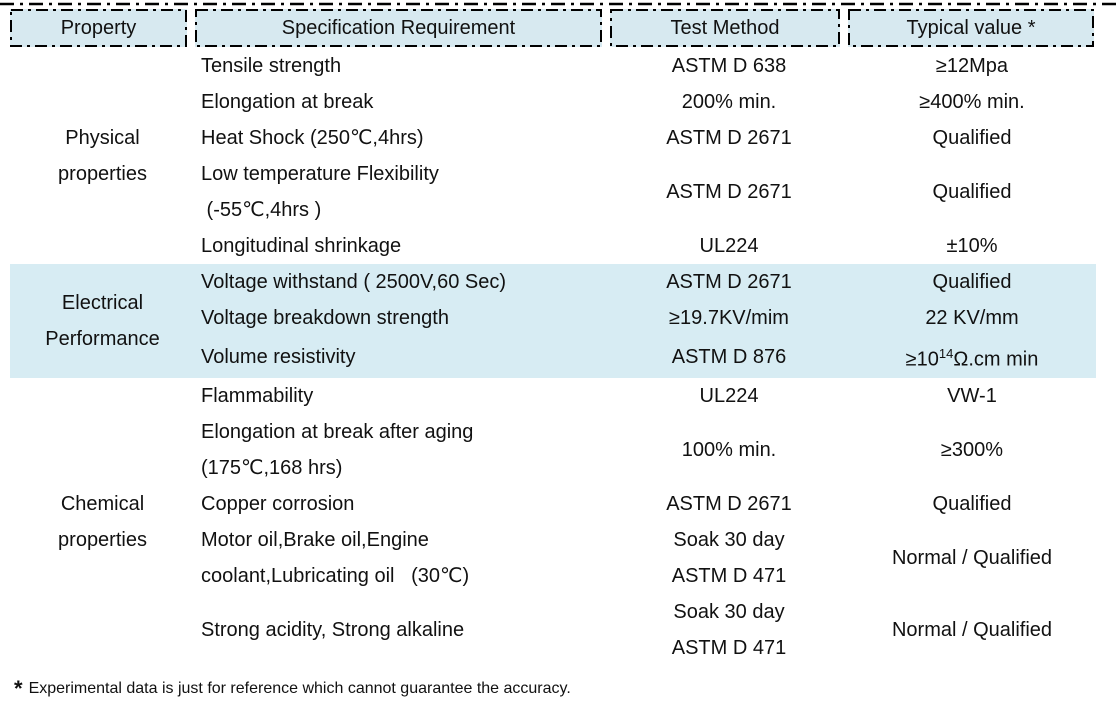 This screenshot has height=703, width=1118. I want to click on value-cell-volume-resistivity: ≥1014Ω.cm min, so click(972, 357).